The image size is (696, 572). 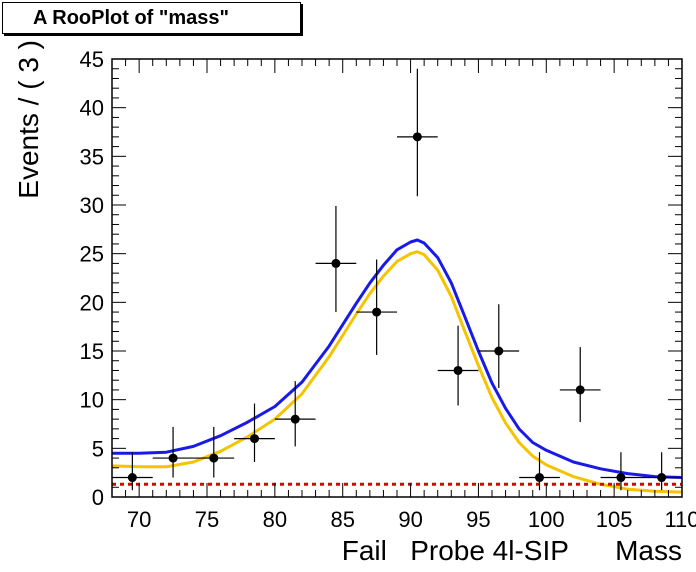 What do you see at coordinates (98, 497) in the screenshot?
I see `y-tick-label: 0` at bounding box center [98, 497].